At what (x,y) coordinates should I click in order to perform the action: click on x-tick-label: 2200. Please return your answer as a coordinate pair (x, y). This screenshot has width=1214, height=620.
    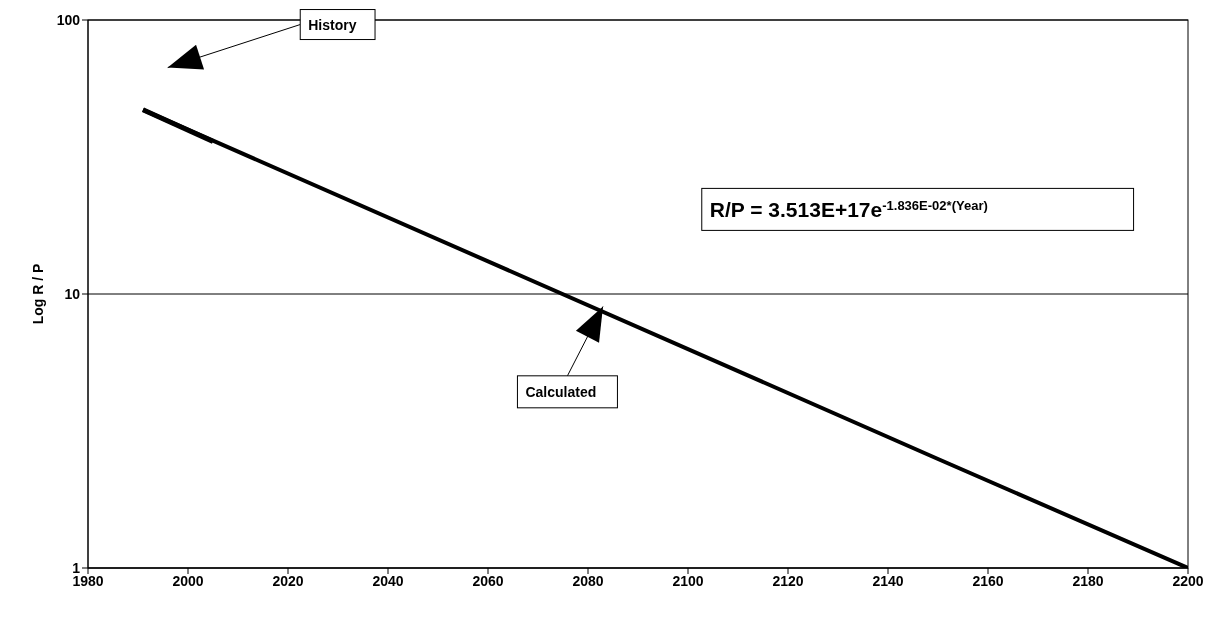
    Looking at the image, I should click on (1188, 580).